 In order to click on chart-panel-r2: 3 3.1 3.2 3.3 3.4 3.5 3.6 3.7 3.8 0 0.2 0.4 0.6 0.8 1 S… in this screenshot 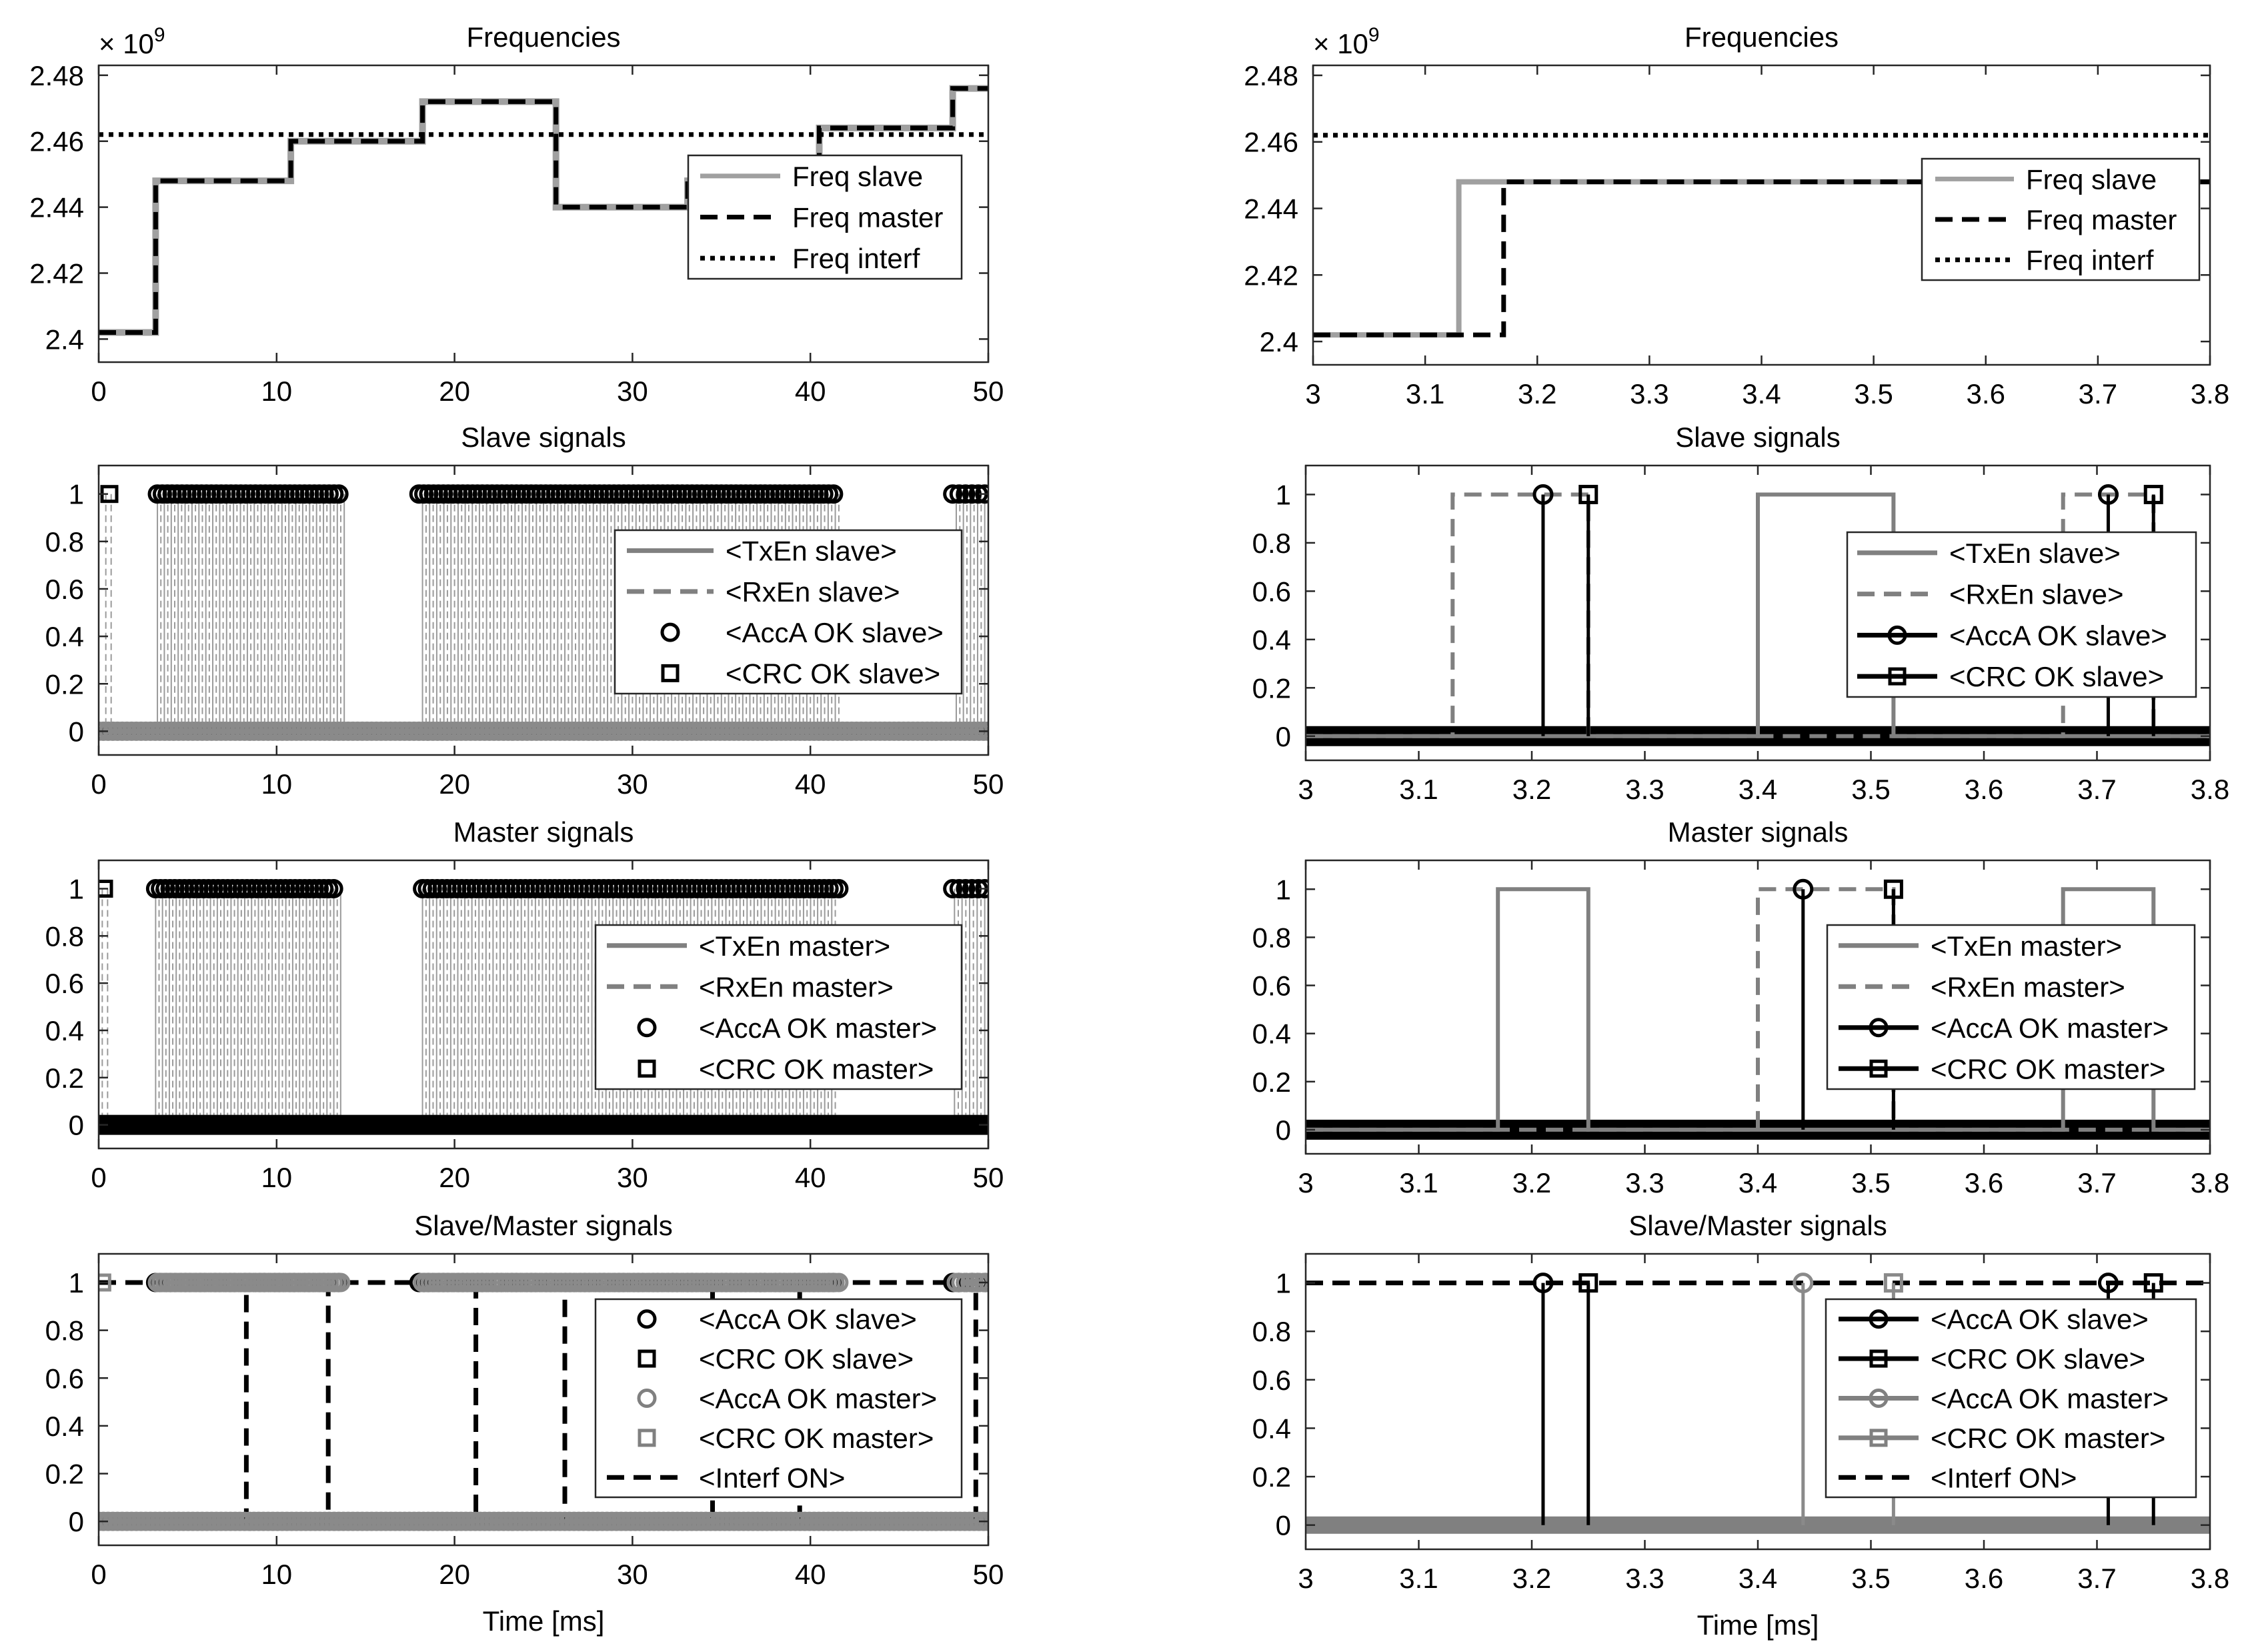, I will do `click(1741, 613)`.